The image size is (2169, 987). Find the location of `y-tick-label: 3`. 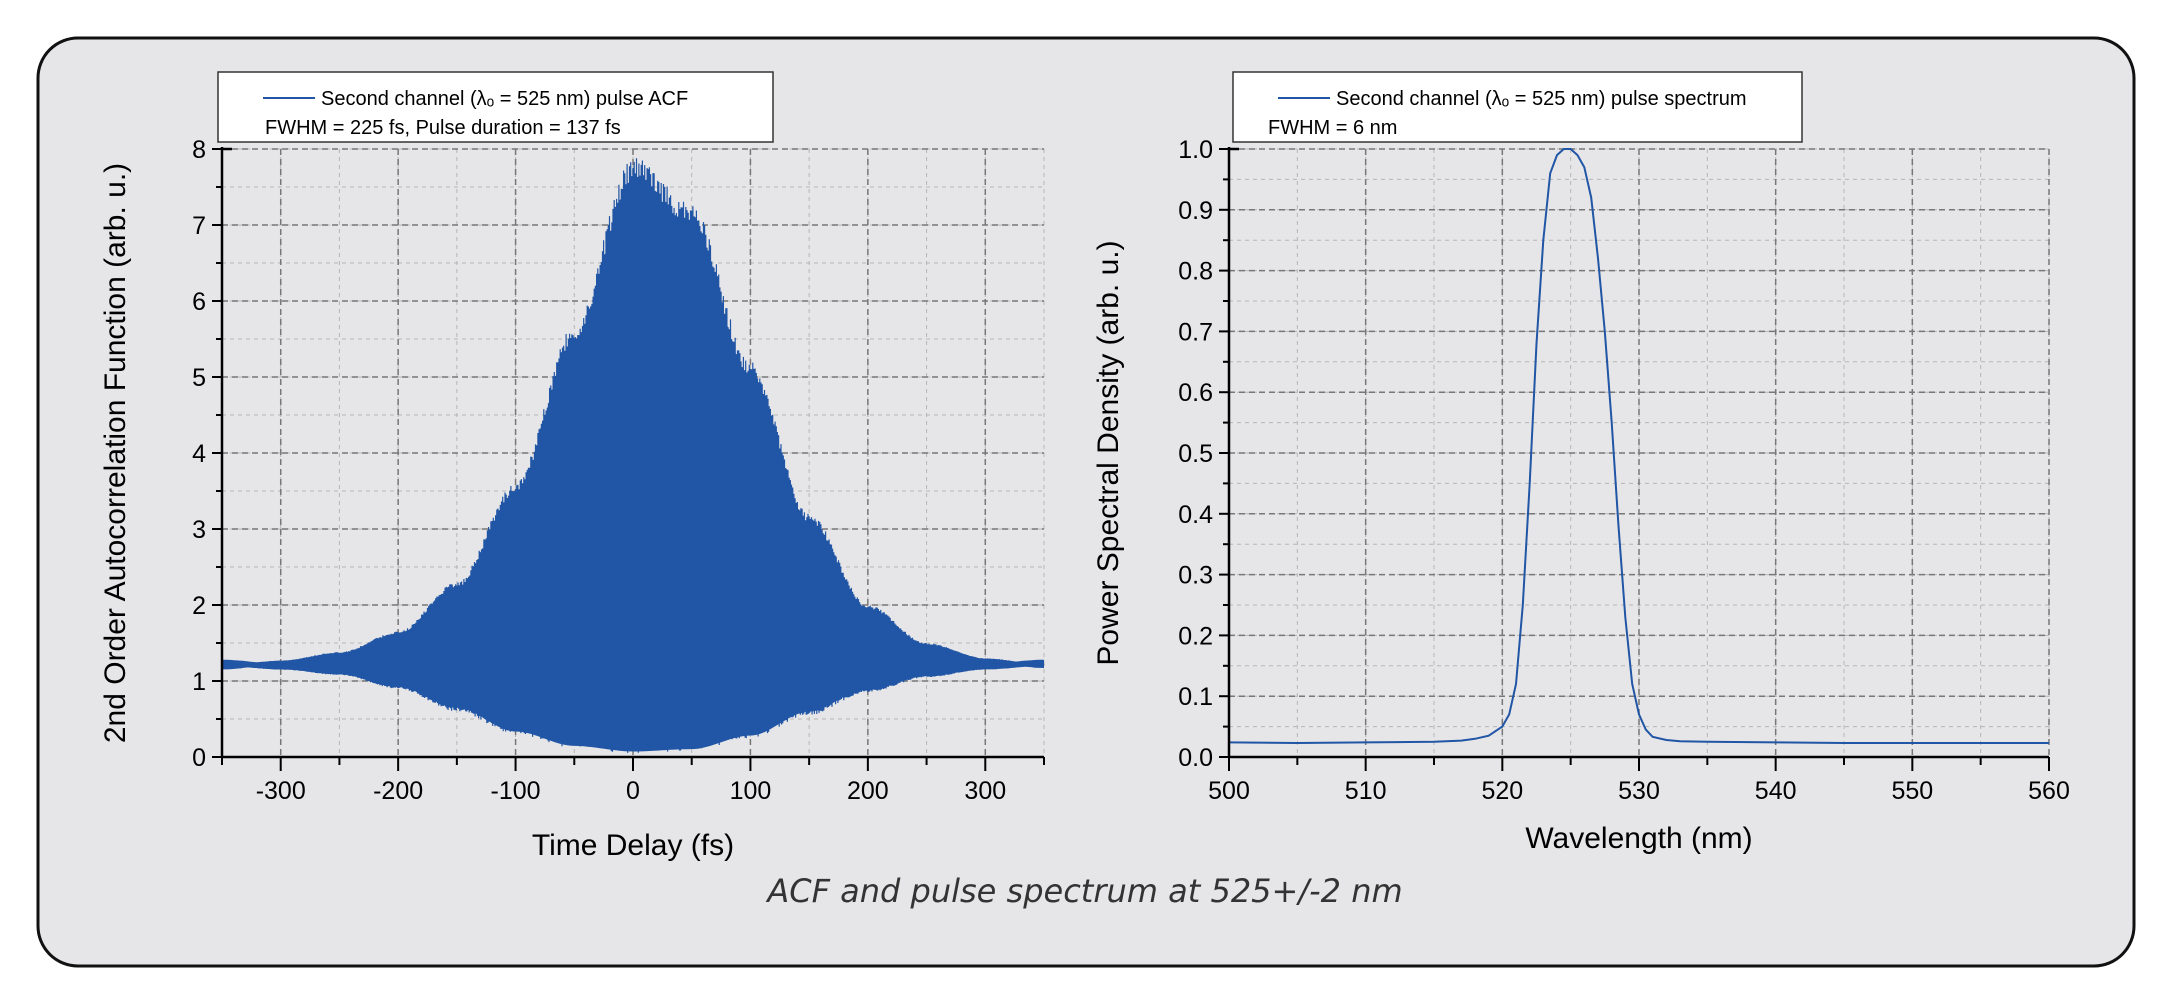

y-tick-label: 3 is located at coordinates (199, 530).